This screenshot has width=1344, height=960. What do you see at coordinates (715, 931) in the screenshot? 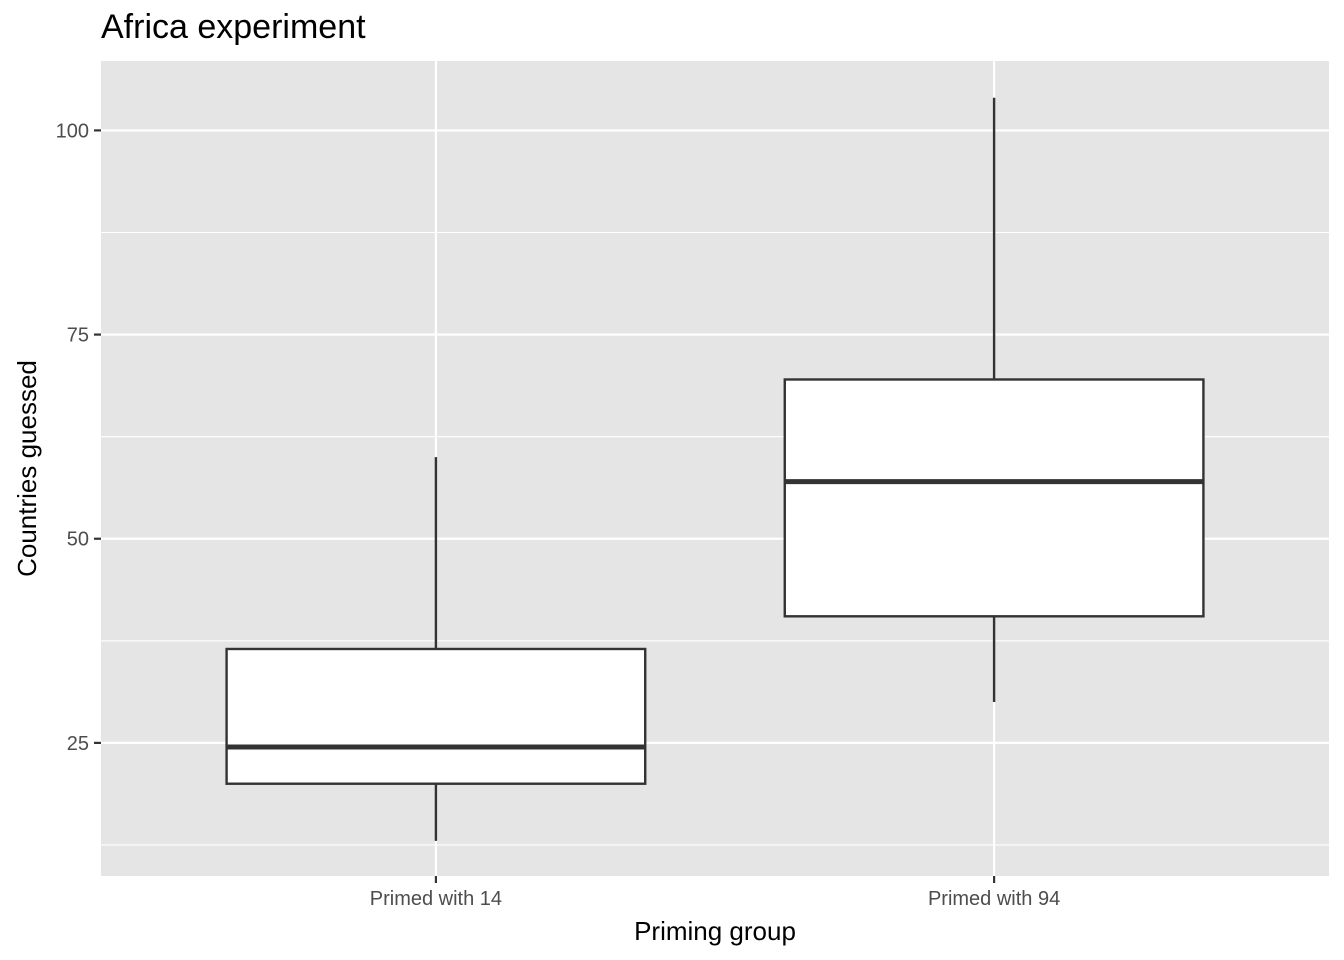
I see `x-axis-title: Priming group` at bounding box center [715, 931].